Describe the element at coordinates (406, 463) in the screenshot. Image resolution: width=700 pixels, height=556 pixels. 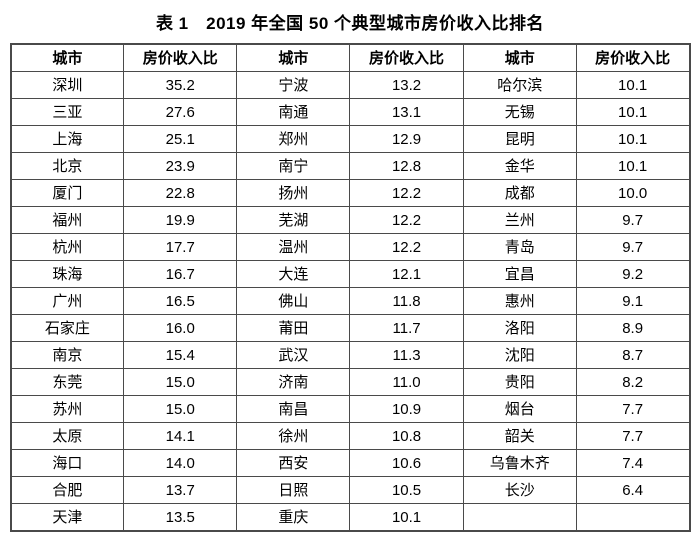
I see `ratio-cell: 10.6` at that location.